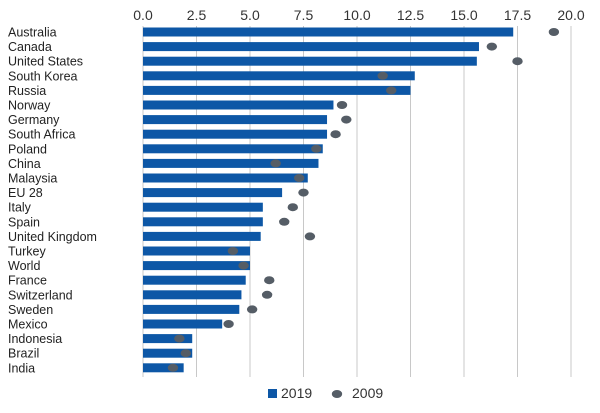 The height and width of the screenshot is (413, 600). What do you see at coordinates (35, 339) in the screenshot?
I see `category-label: Indonesia` at bounding box center [35, 339].